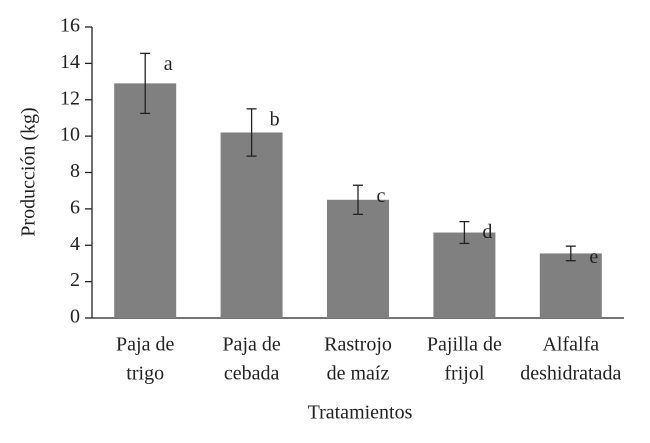 The image size is (650, 443). What do you see at coordinates (381, 196) in the screenshot?
I see `annotation: c` at bounding box center [381, 196].